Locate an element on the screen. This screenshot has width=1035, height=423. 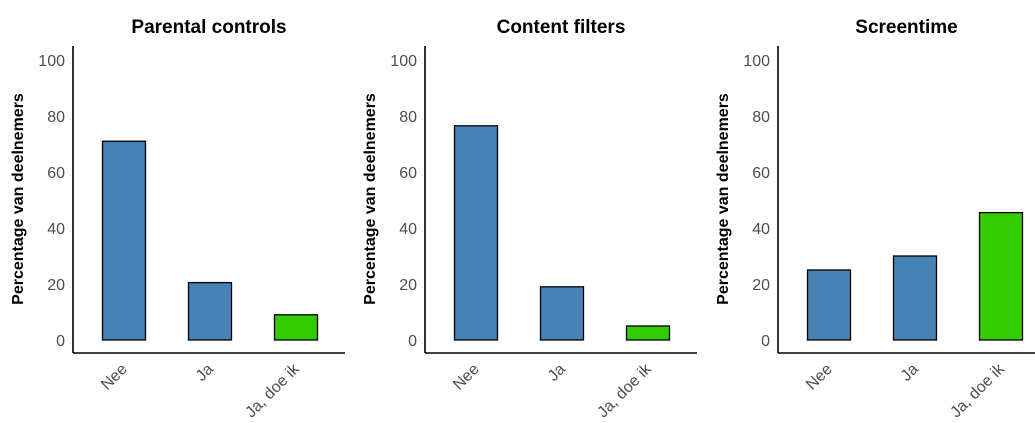
chart-title: Content filters is located at coordinates (561, 27).